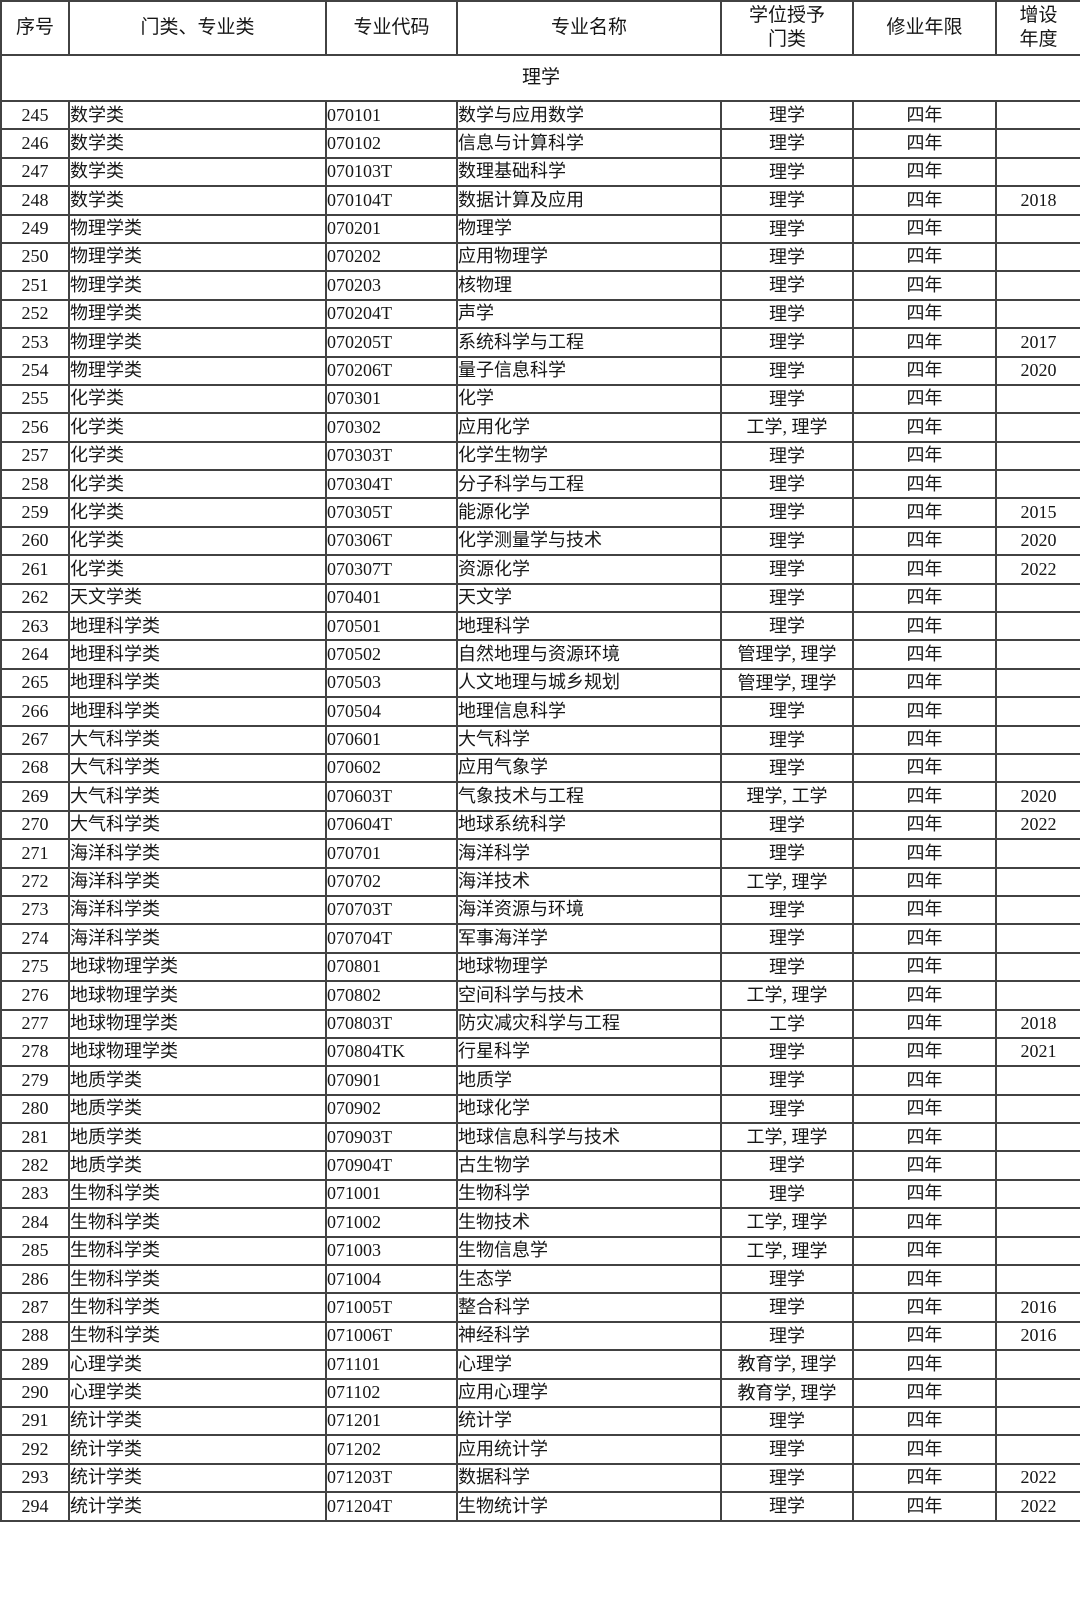 Image resolution: width=1080 pixels, height=1624 pixels. What do you see at coordinates (391, 569) in the screenshot?
I see `code-cell: 070307T` at bounding box center [391, 569].